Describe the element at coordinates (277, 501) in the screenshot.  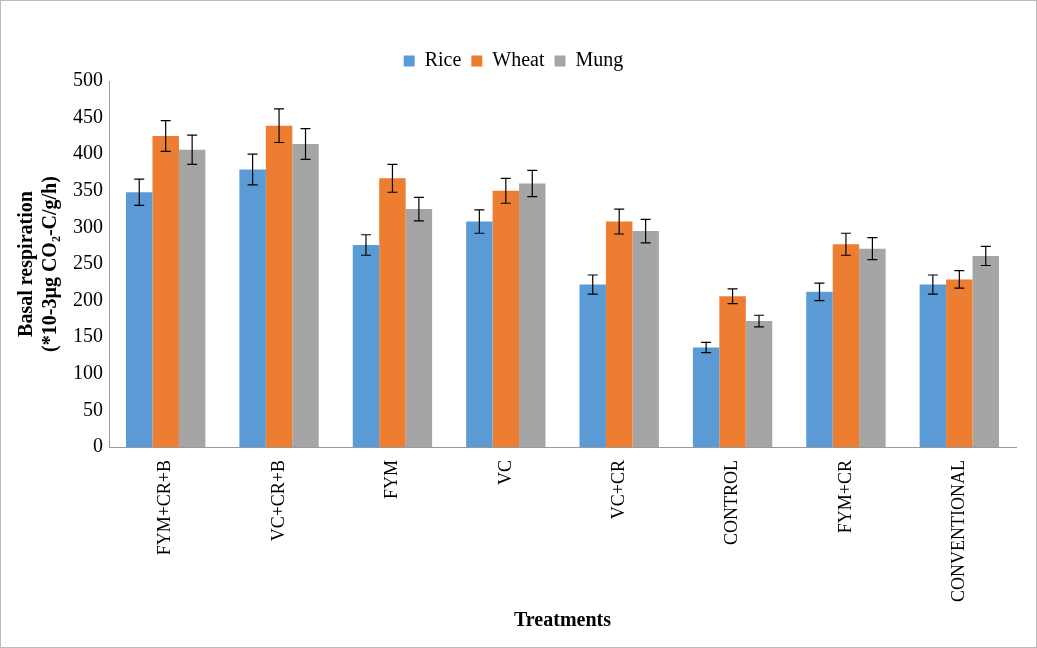
I see `x-tick-label: VC+CR+B` at that location.